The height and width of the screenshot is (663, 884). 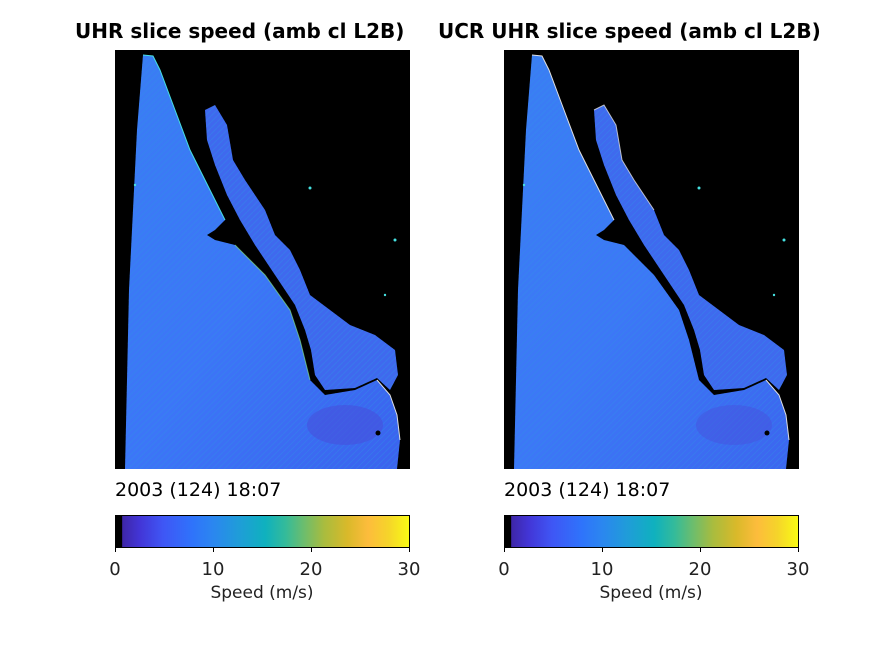 I want to click on right-colorbar-tick-label: 0, so click(x=504, y=569).